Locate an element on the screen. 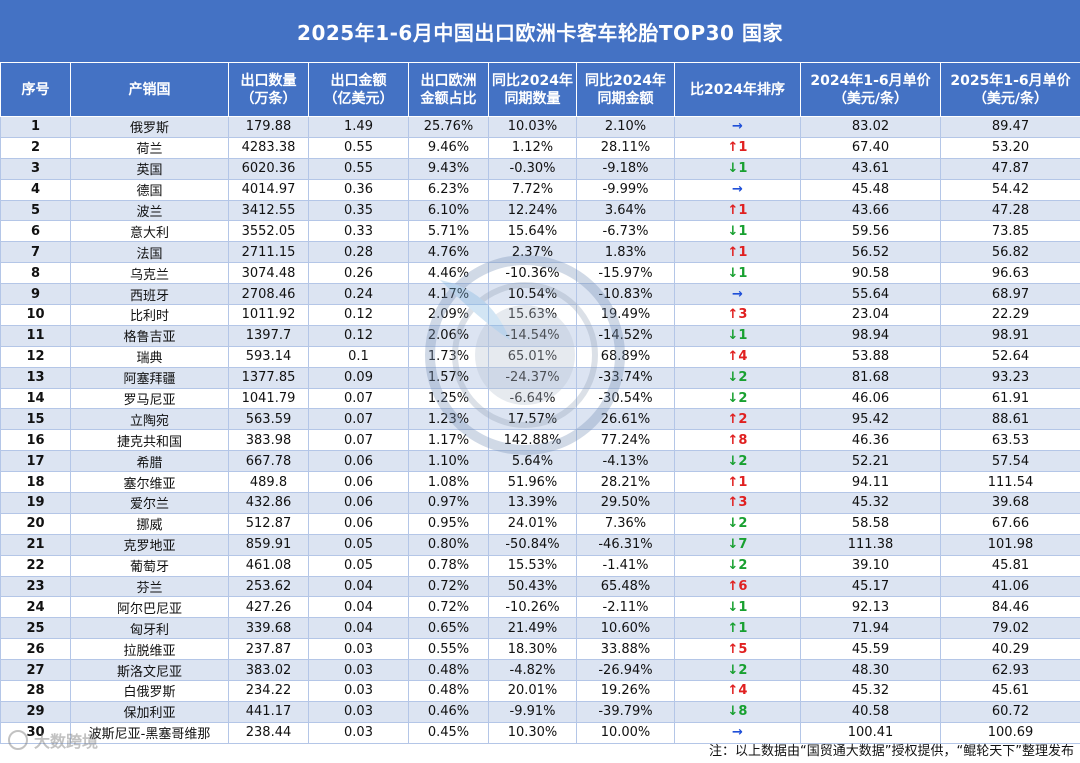 The width and height of the screenshot is (1080, 763). country-cell: 匈牙利 is located at coordinates (149, 628).